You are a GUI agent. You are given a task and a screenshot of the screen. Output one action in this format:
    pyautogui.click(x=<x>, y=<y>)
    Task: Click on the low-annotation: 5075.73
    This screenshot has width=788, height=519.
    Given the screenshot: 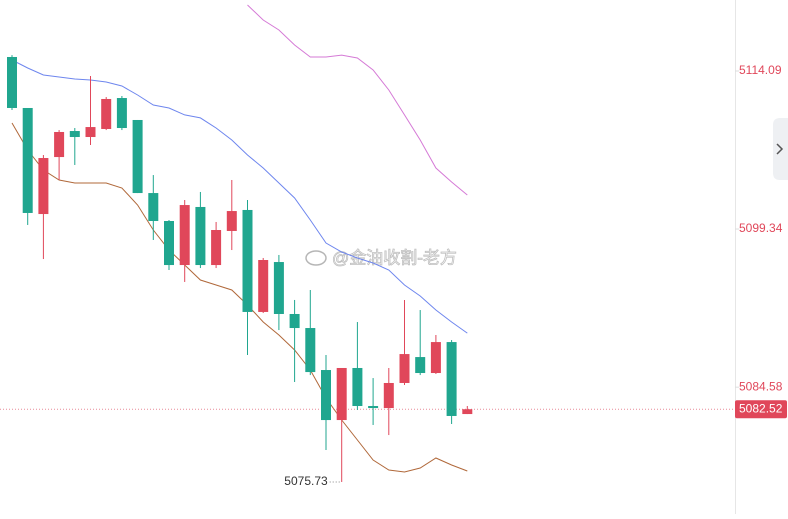 What is the action you would take?
    pyautogui.click(x=306, y=481)
    